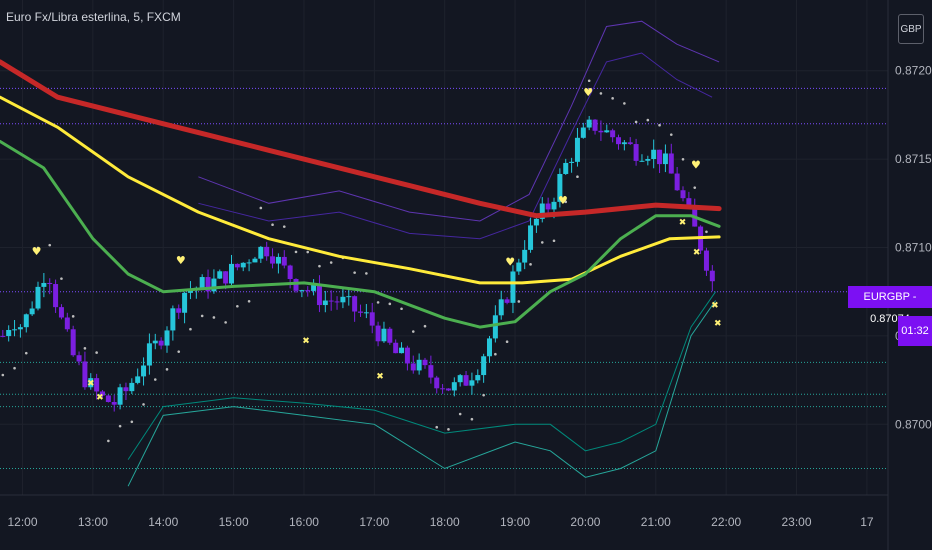 This screenshot has height=550, width=932. I want to click on symbol-title: Euro Fx/Libra esterlina, 5, FXCM, so click(93, 17).